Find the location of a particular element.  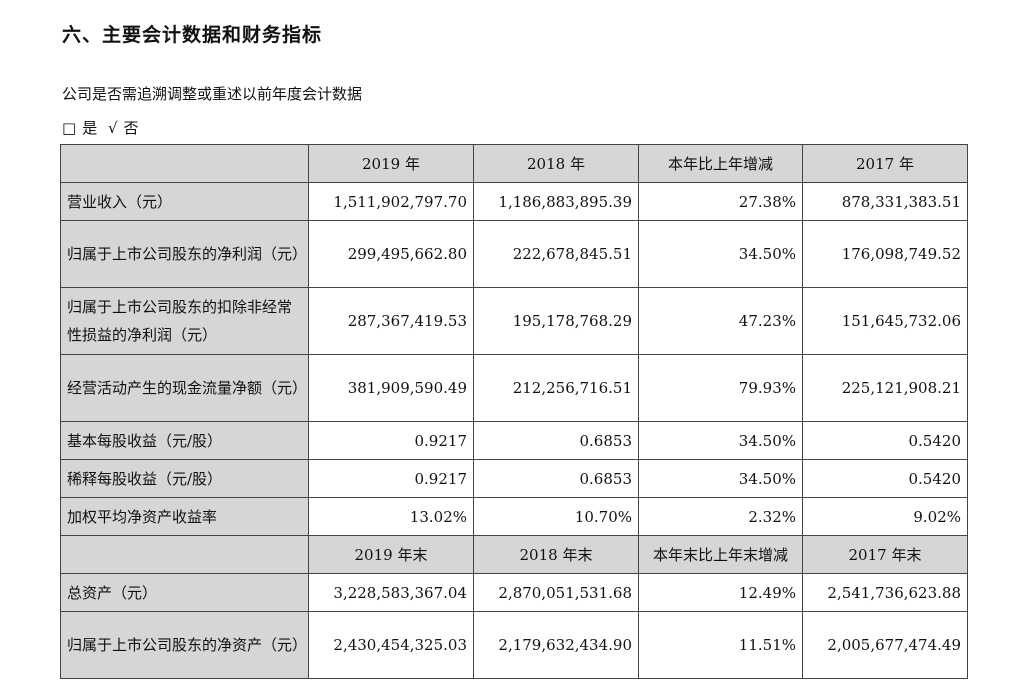

table-cell: 12.49% is located at coordinates (720, 592).